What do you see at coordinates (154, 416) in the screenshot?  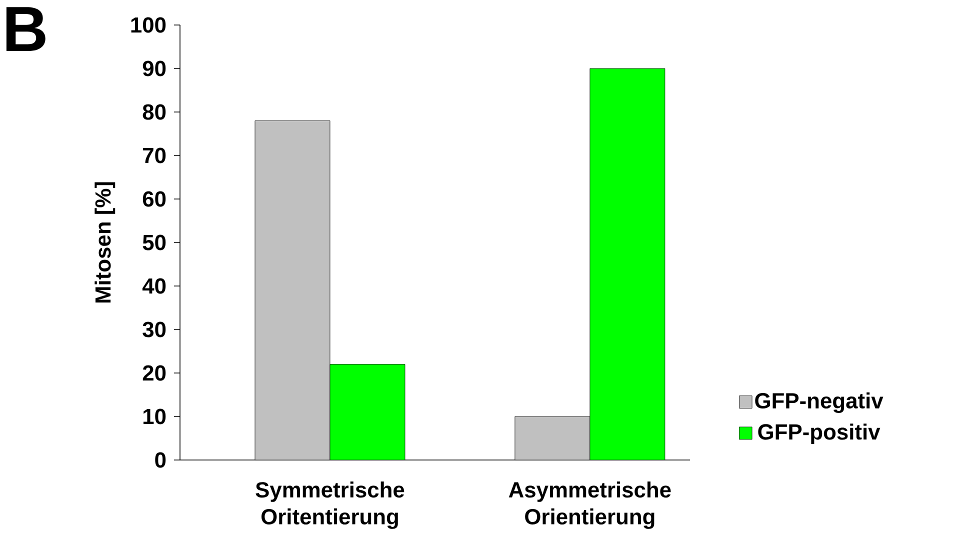 I see `y-tick-label: 10` at bounding box center [154, 416].